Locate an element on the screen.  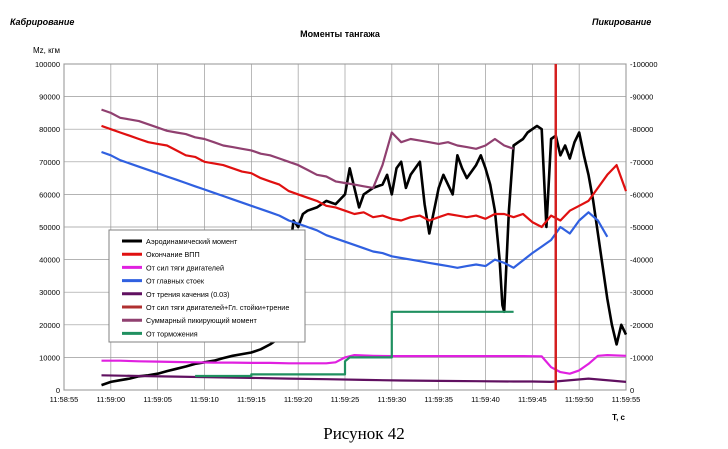
y2-tick-label: -100000 is located at coordinates (644, 64).